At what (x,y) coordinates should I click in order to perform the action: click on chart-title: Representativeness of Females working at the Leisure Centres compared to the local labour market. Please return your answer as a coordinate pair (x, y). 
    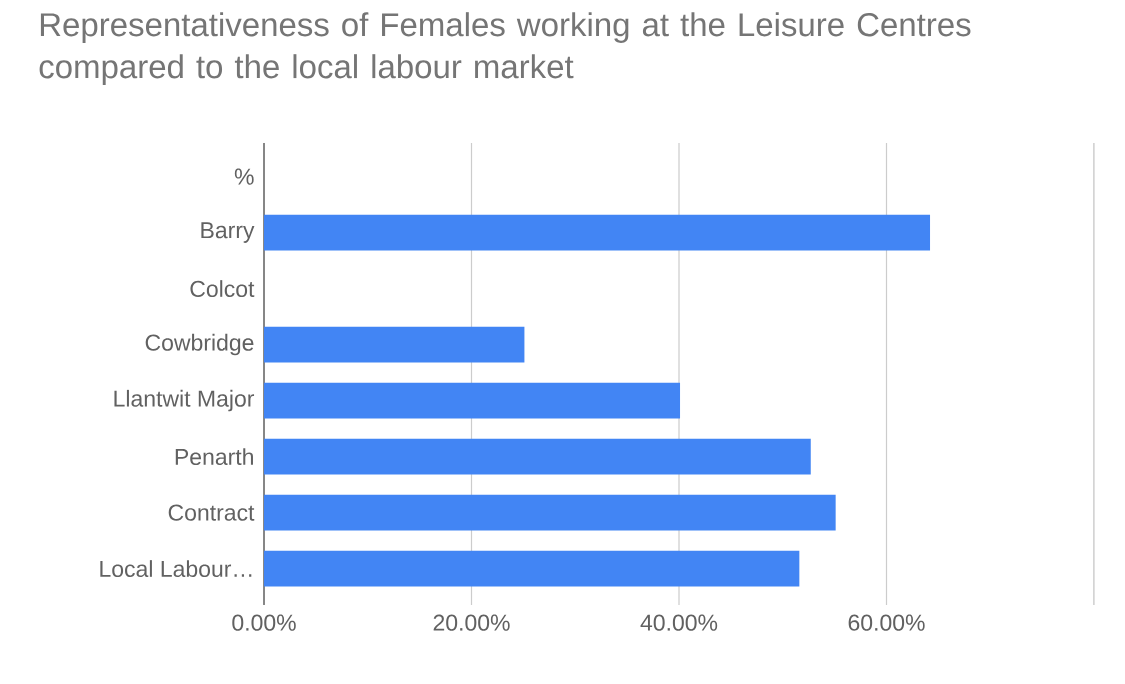
    Looking at the image, I should click on (505, 48).